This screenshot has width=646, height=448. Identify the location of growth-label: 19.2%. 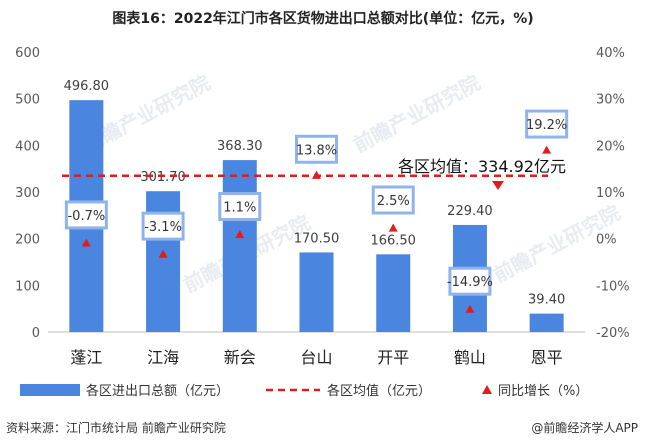
(546, 125).